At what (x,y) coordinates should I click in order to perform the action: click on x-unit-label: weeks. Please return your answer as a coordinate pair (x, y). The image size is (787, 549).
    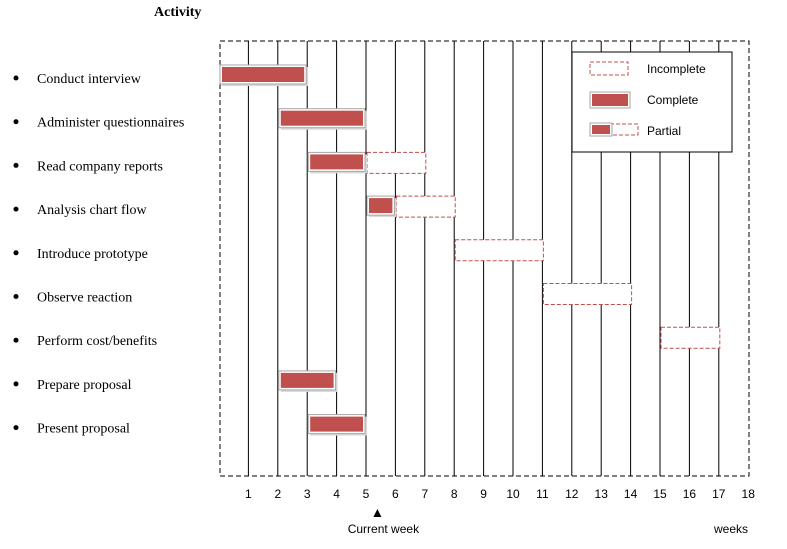
    Looking at the image, I should click on (730, 529).